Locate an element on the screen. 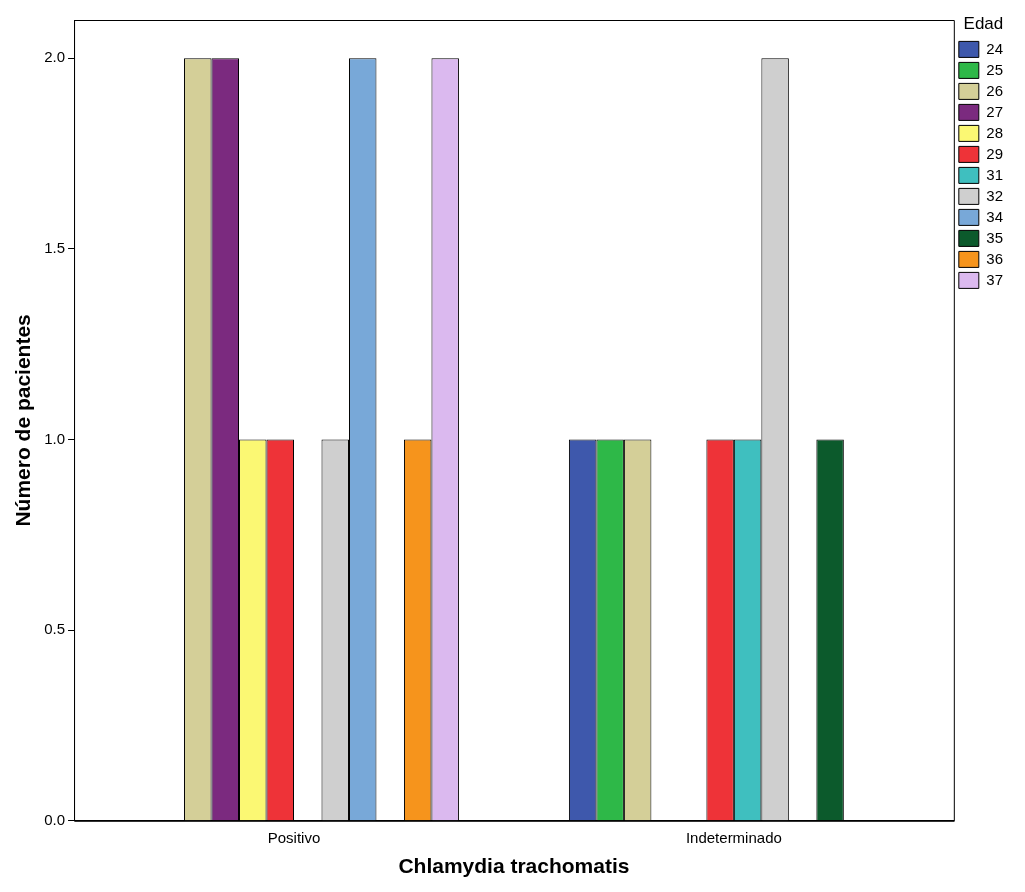 Image resolution: width=1025 pixels, height=892 pixels. legend-label: 34 is located at coordinates (994, 216).